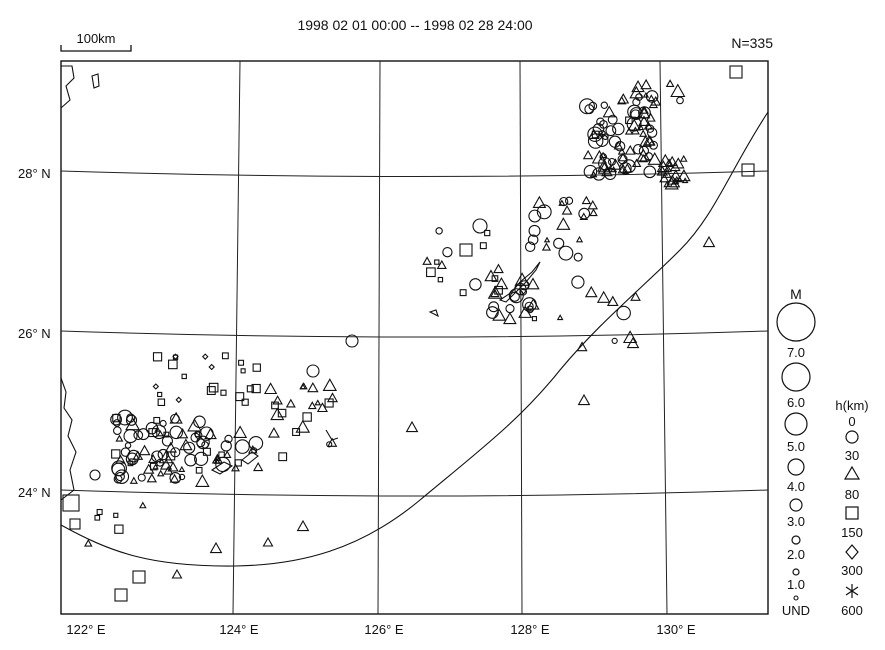 This screenshot has height=650, width=885. Describe the element at coordinates (752, 43) in the screenshot. I see `event-count: N=335` at that location.